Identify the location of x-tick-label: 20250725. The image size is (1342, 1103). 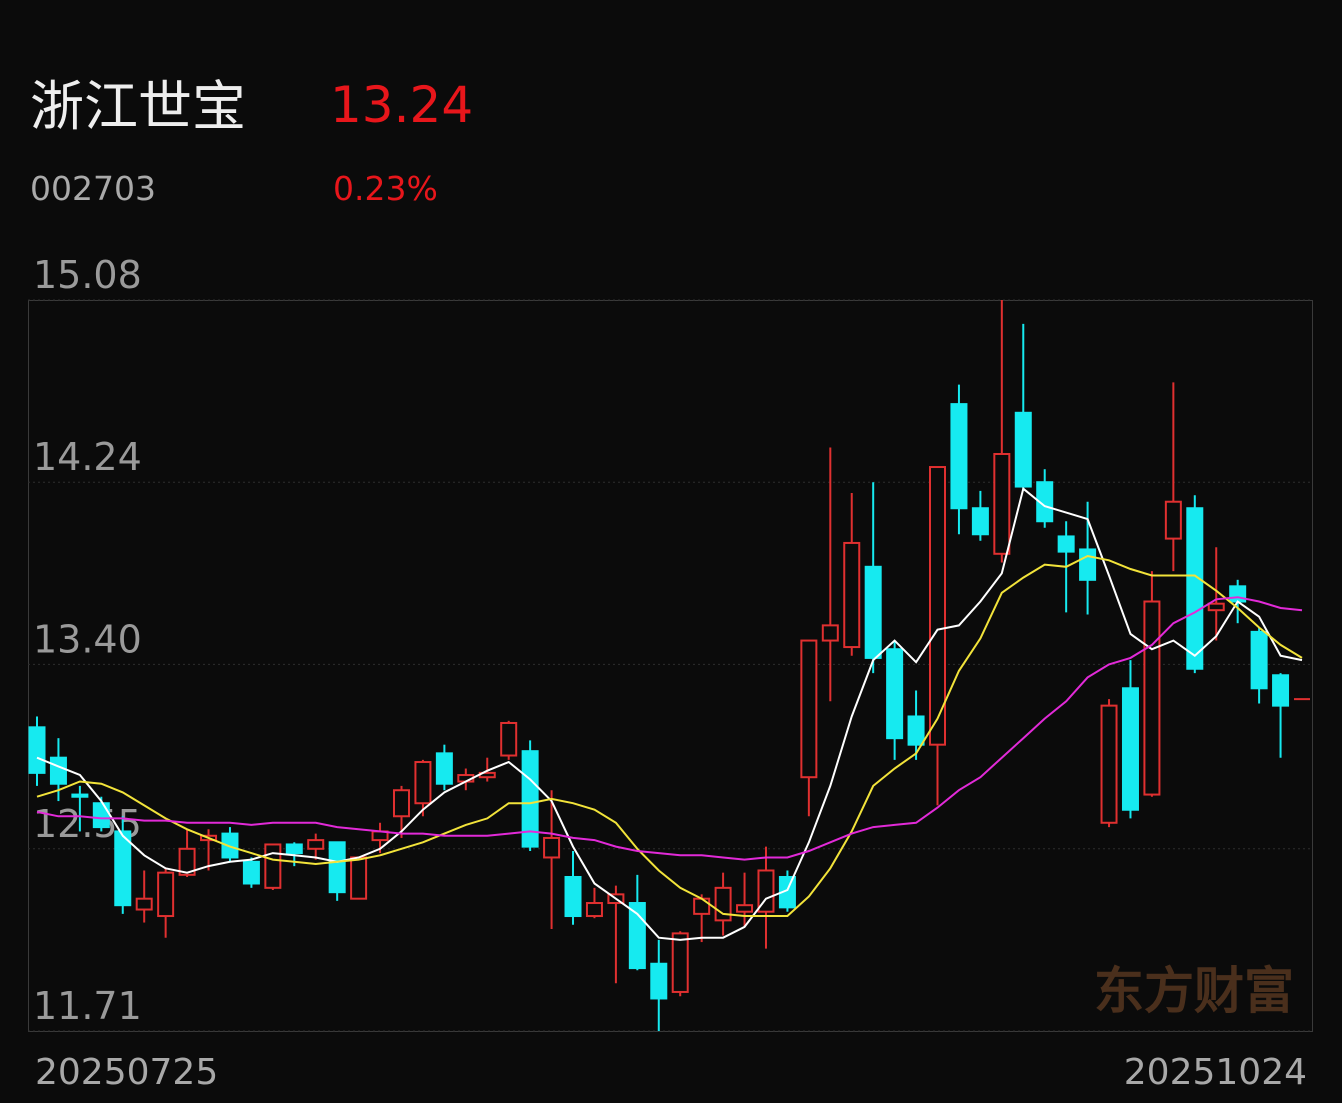
(126, 1072).